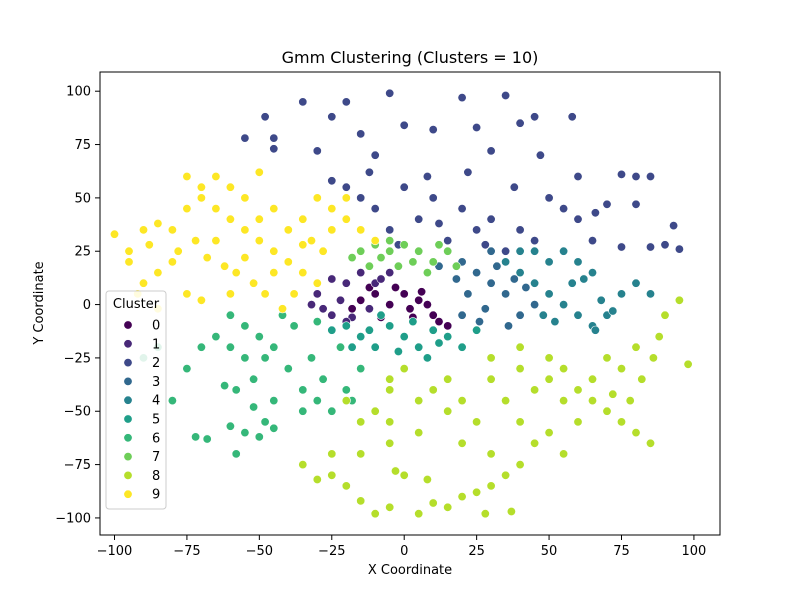 The image size is (800, 600). I want to click on y-tick-label: −50, so click(77, 412).